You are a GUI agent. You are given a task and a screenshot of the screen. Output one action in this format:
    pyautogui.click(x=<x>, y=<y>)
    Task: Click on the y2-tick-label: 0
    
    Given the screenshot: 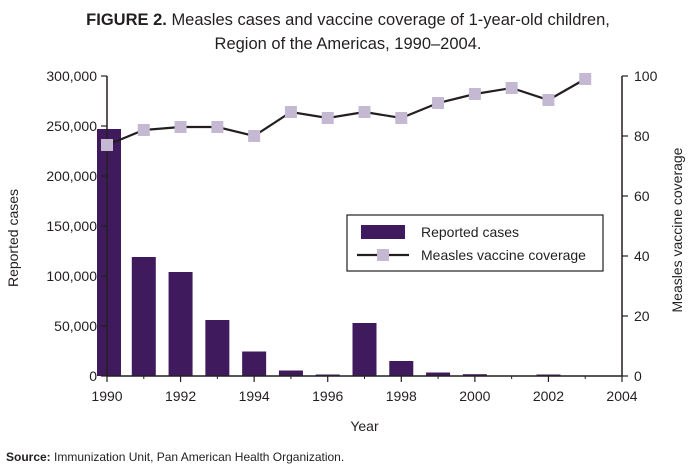 What is the action you would take?
    pyautogui.click(x=638, y=376)
    